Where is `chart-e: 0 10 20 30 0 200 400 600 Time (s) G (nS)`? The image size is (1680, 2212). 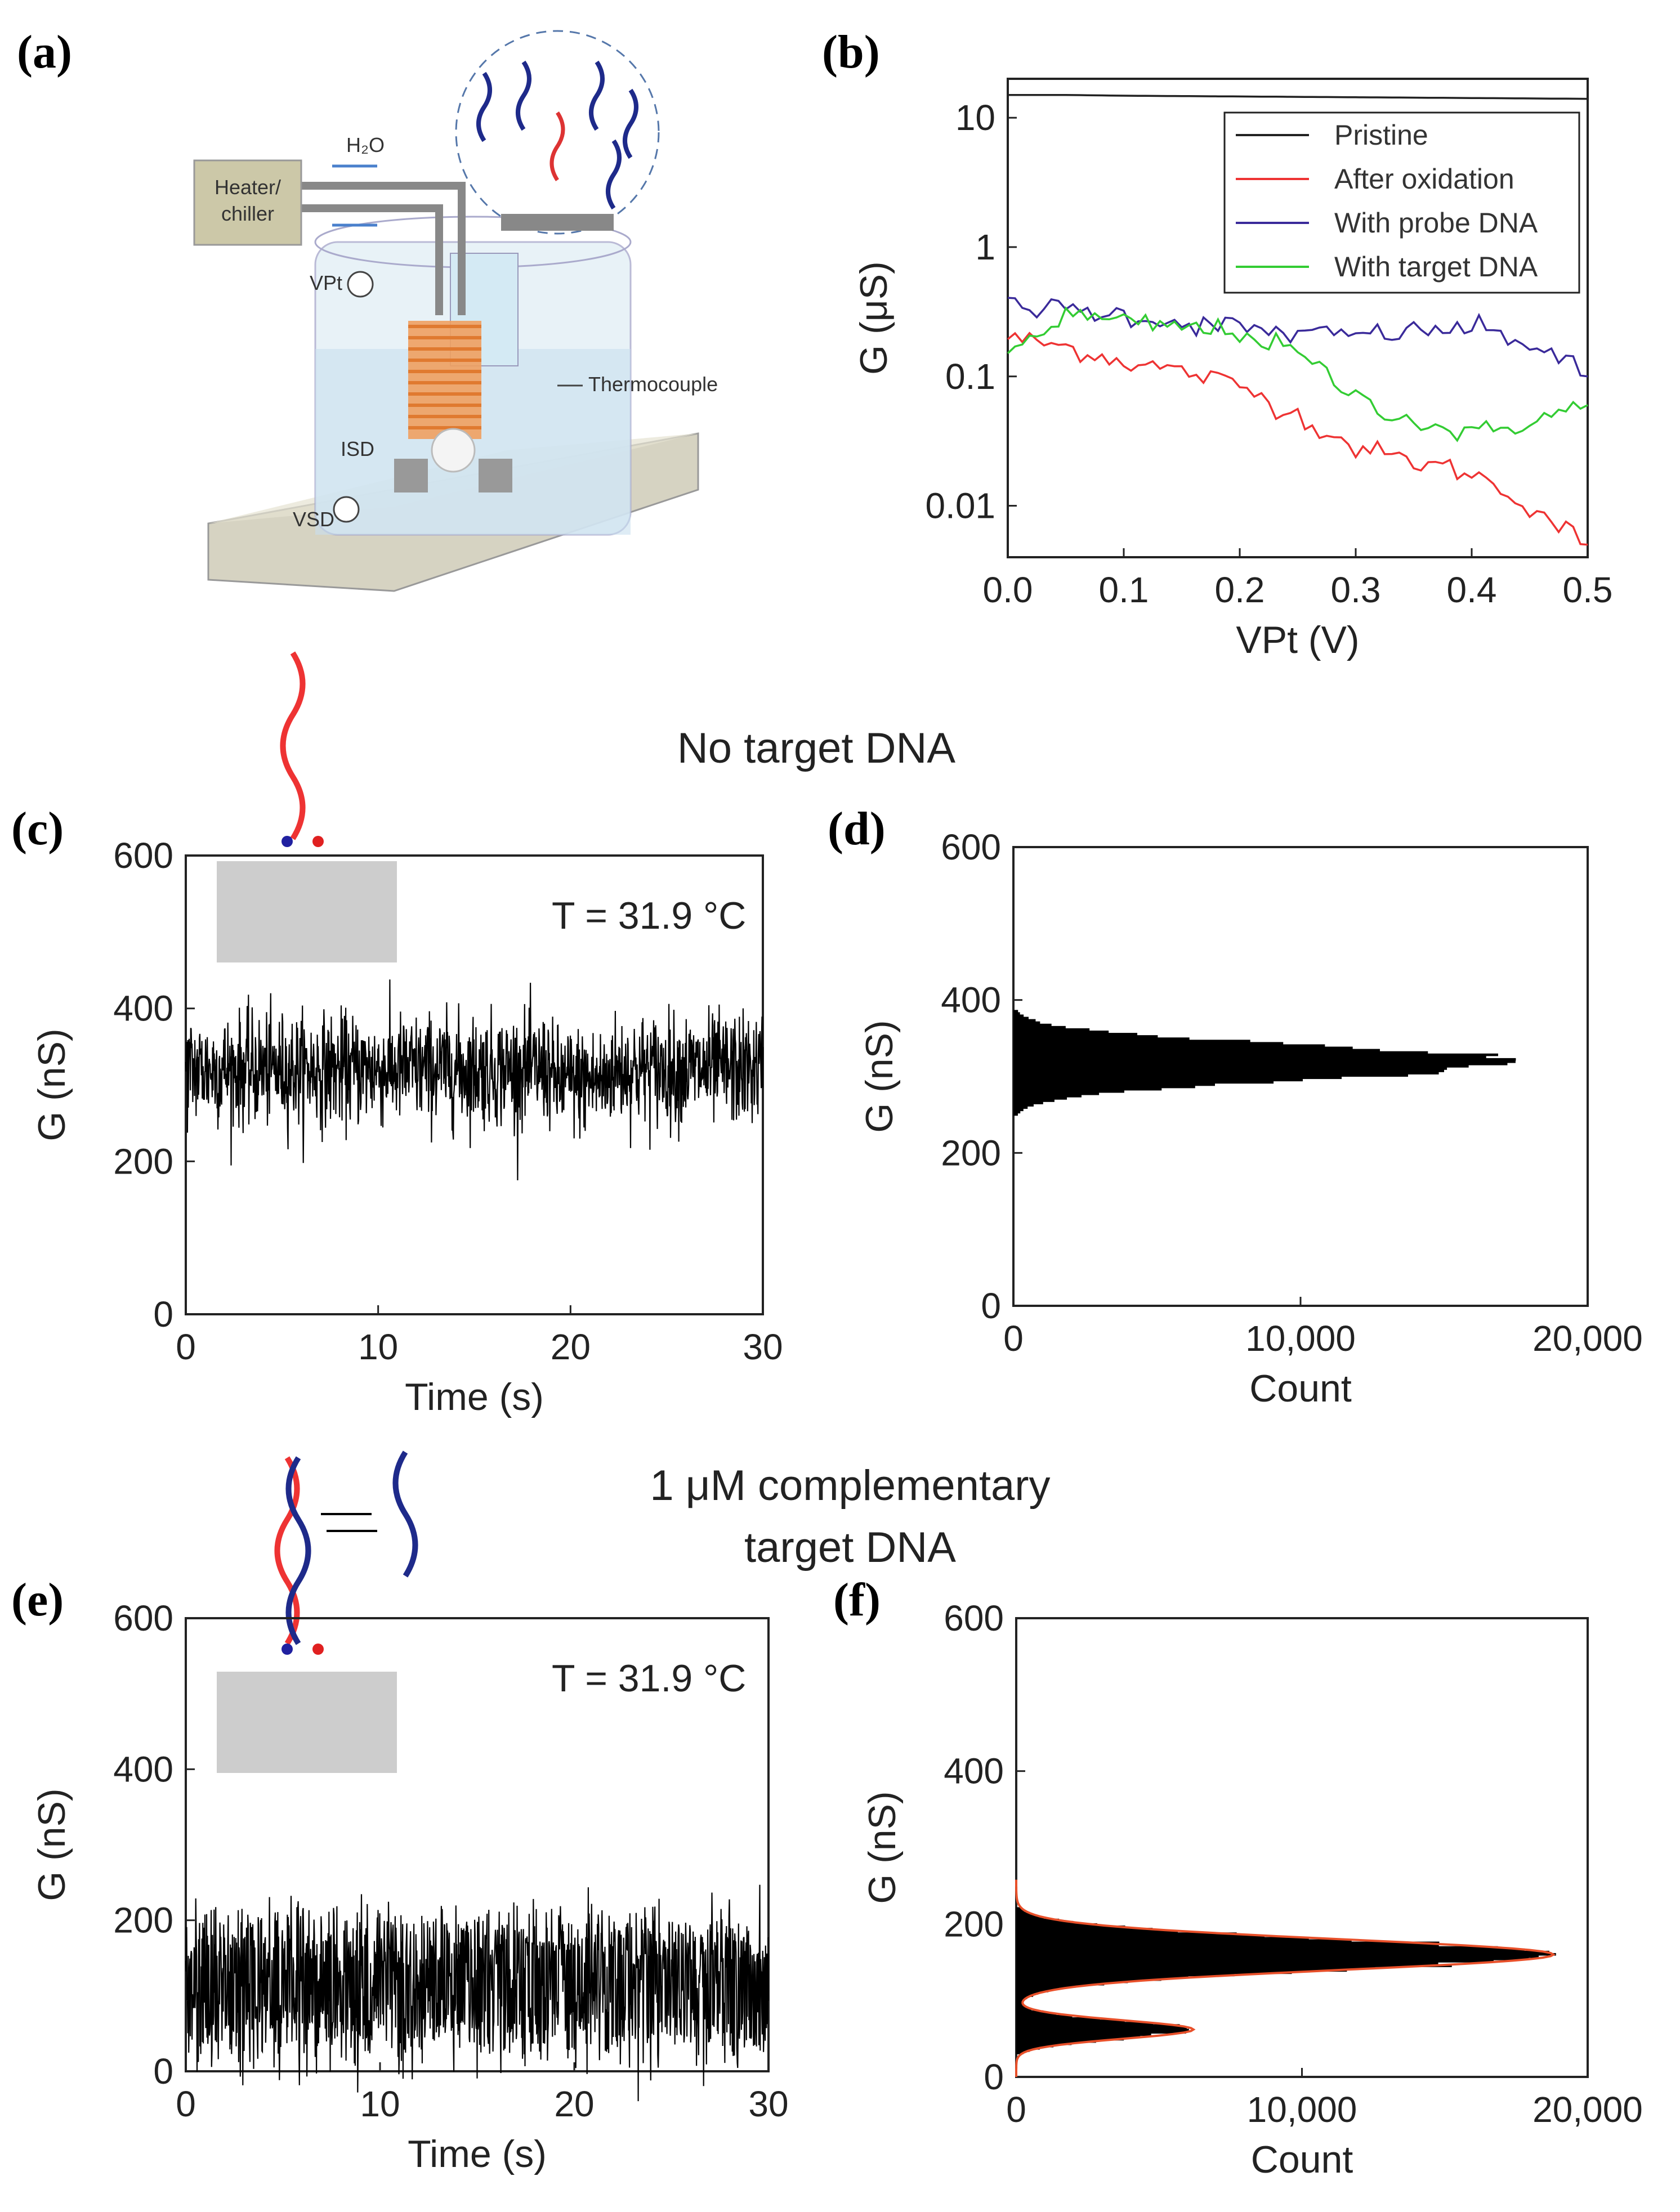
chart-e: 0 10 20 30 0 200 400 600 Time (s) G (nS) is located at coordinates (409, 1887).